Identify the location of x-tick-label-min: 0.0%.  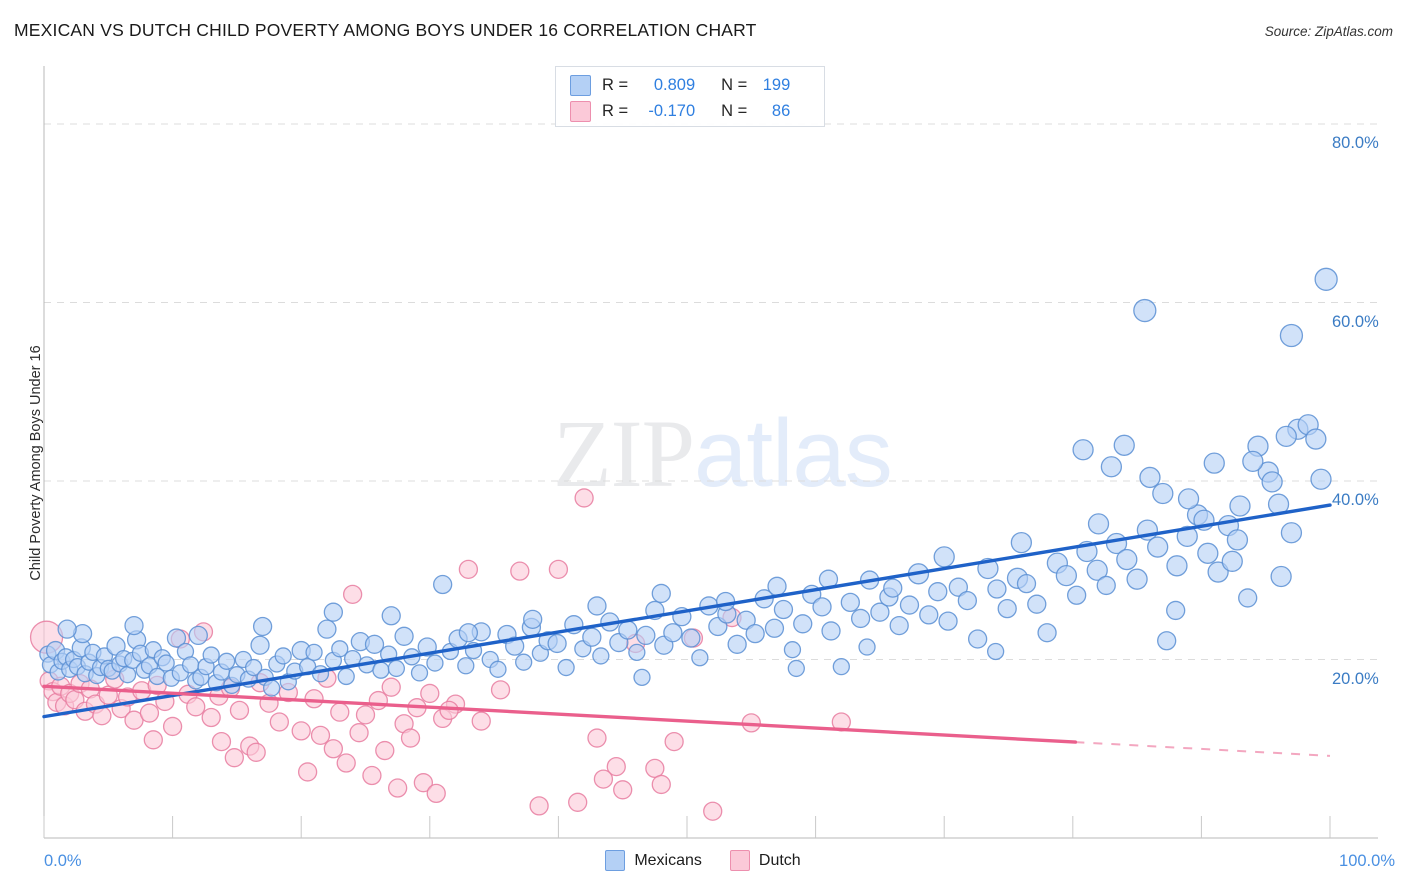
(63, 861).